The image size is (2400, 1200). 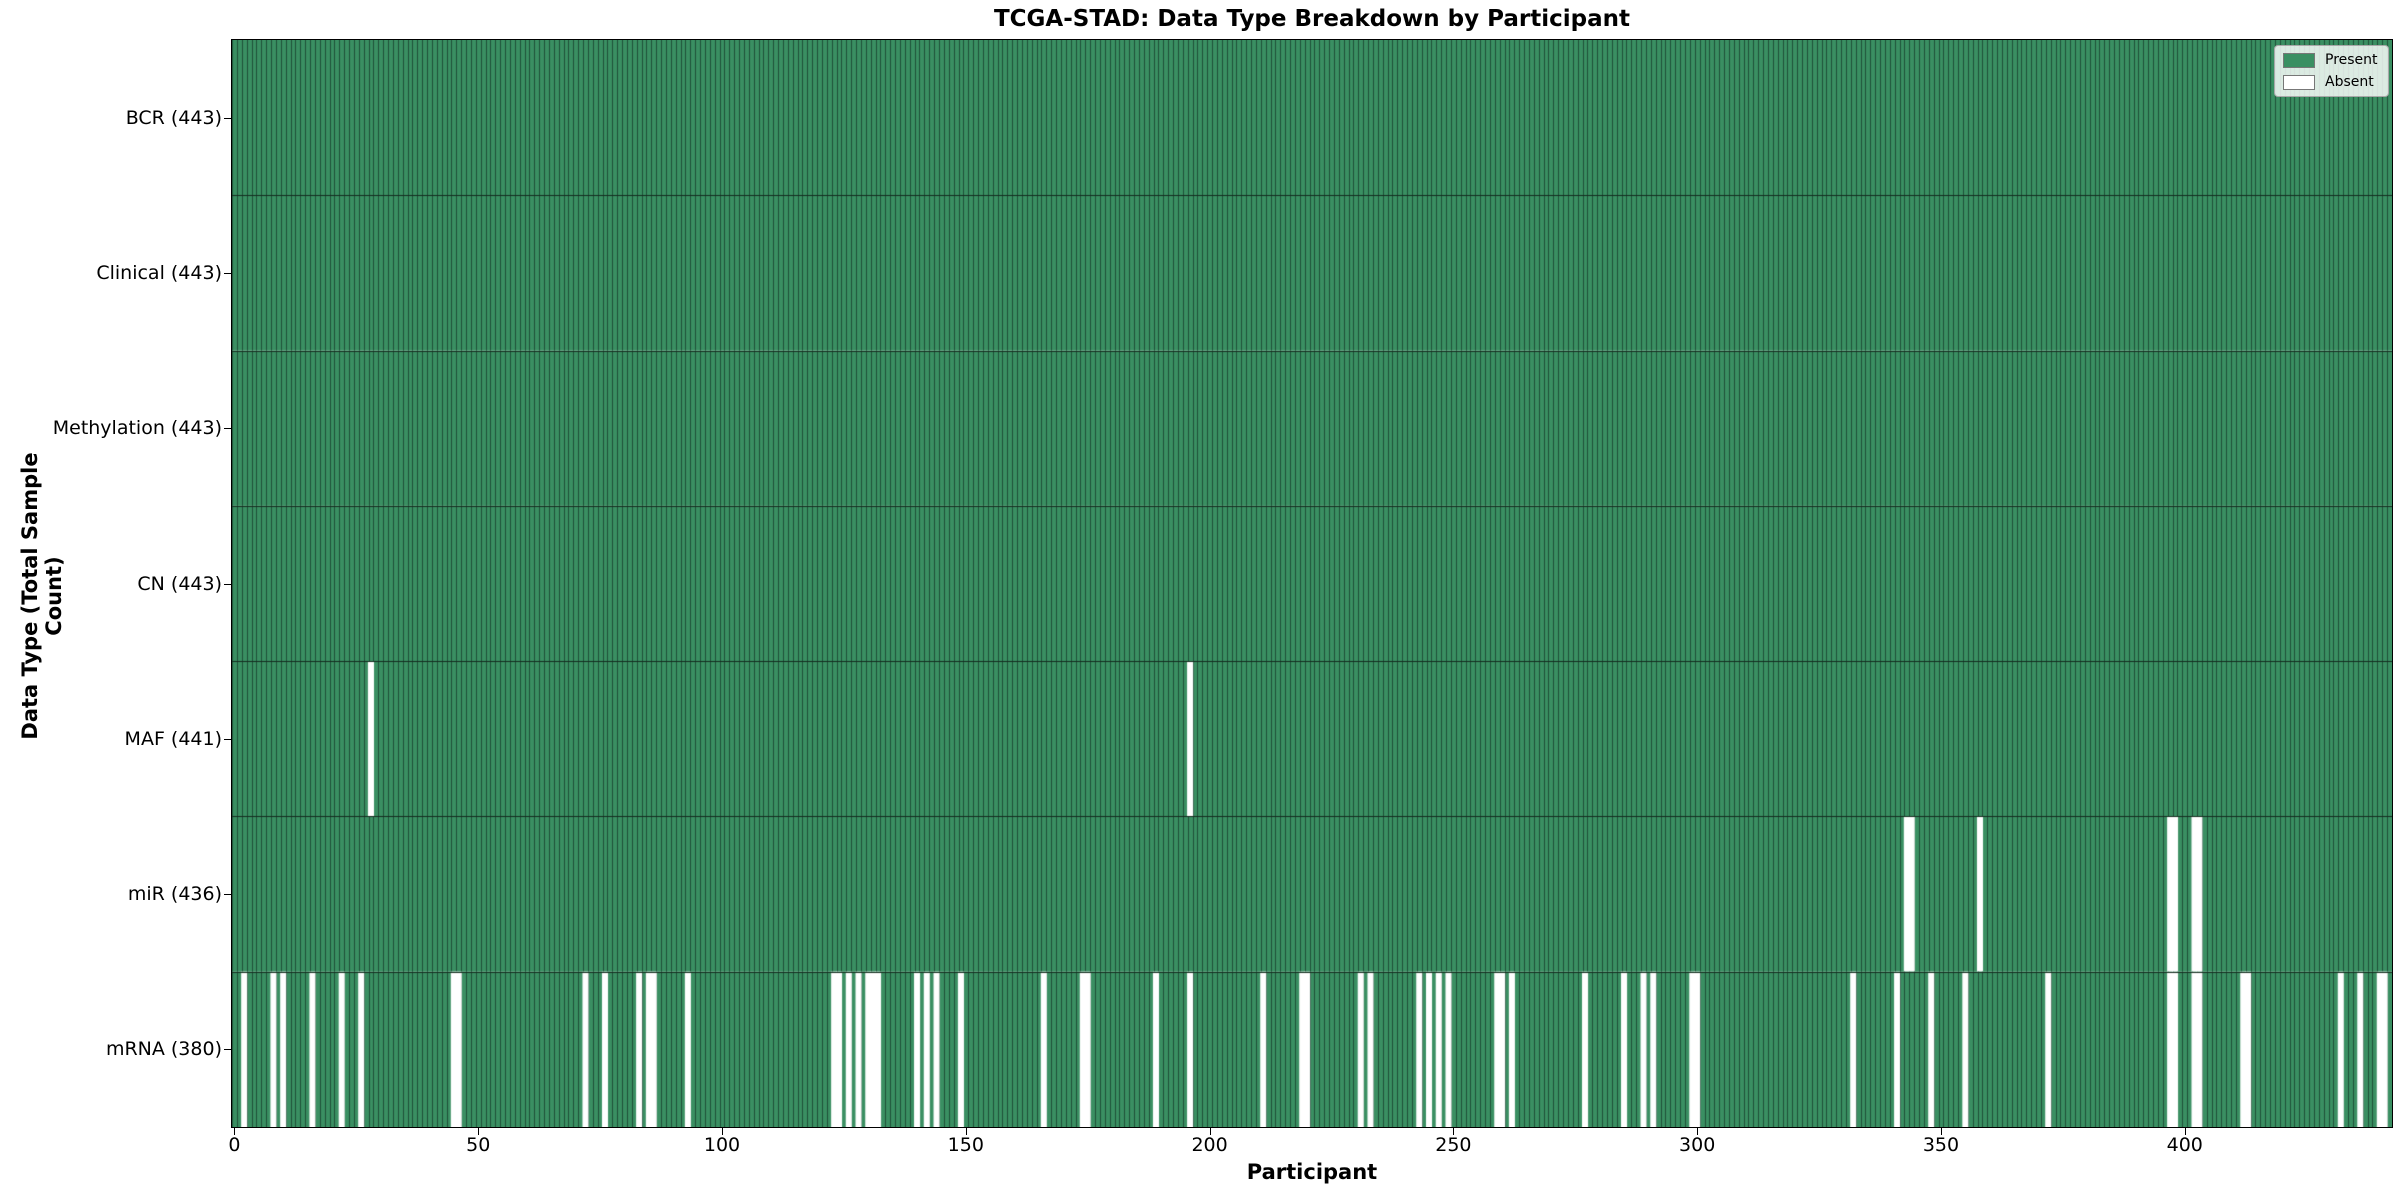 What do you see at coordinates (42, 596) in the screenshot?
I see `y-axis-title: Data Type (Total Sample Count)` at bounding box center [42, 596].